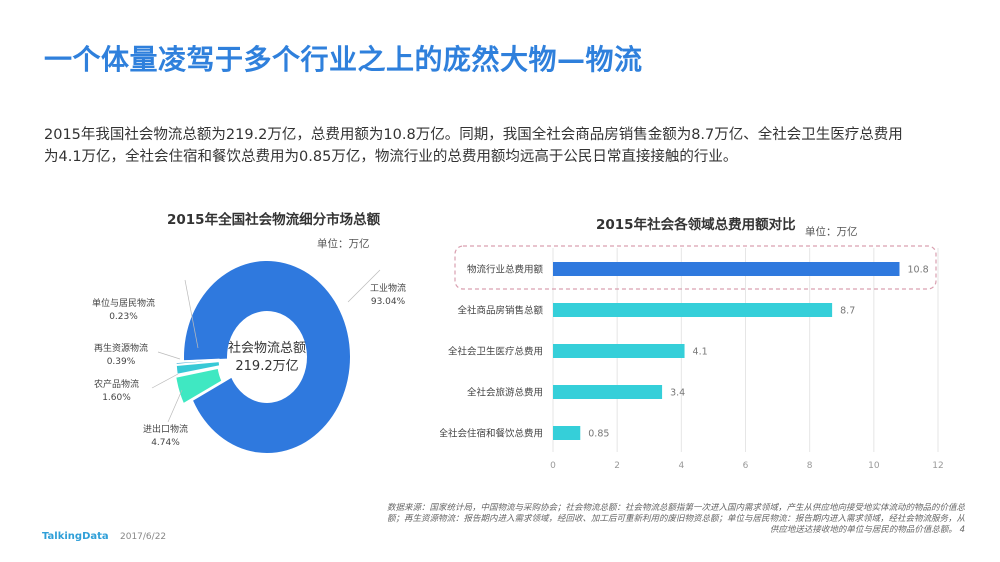  I want to click on slice-label-agricultural: 农产品物流 1.60%, so click(116, 392).